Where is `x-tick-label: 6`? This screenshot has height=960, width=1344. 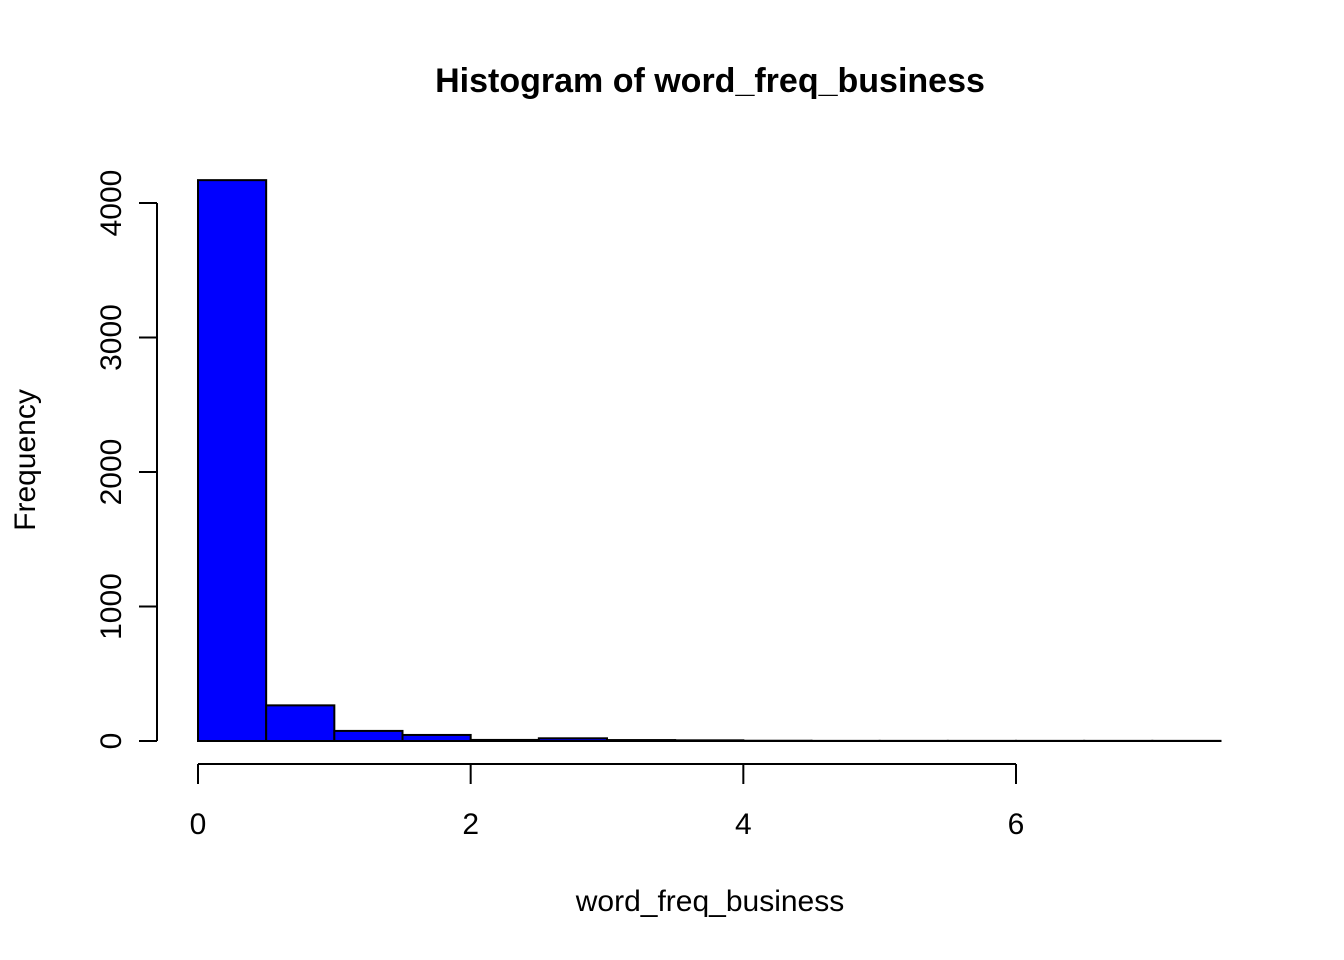 x-tick-label: 6 is located at coordinates (1016, 824).